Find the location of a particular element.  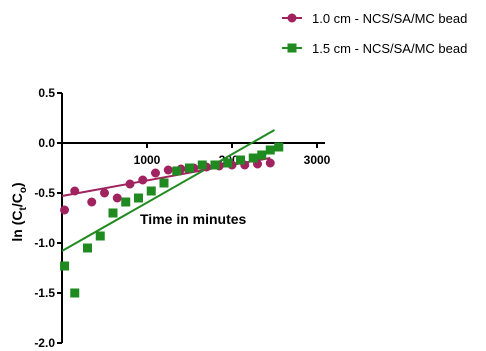

legend-label-series-2: 1.5 cm - NCS/SA/MC bead is located at coordinates (389, 48).